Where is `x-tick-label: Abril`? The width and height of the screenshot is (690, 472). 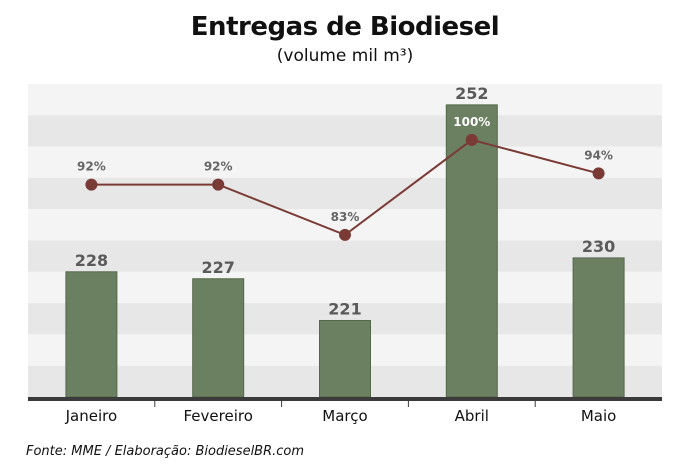
x-tick-label: Abril is located at coordinates (472, 416).